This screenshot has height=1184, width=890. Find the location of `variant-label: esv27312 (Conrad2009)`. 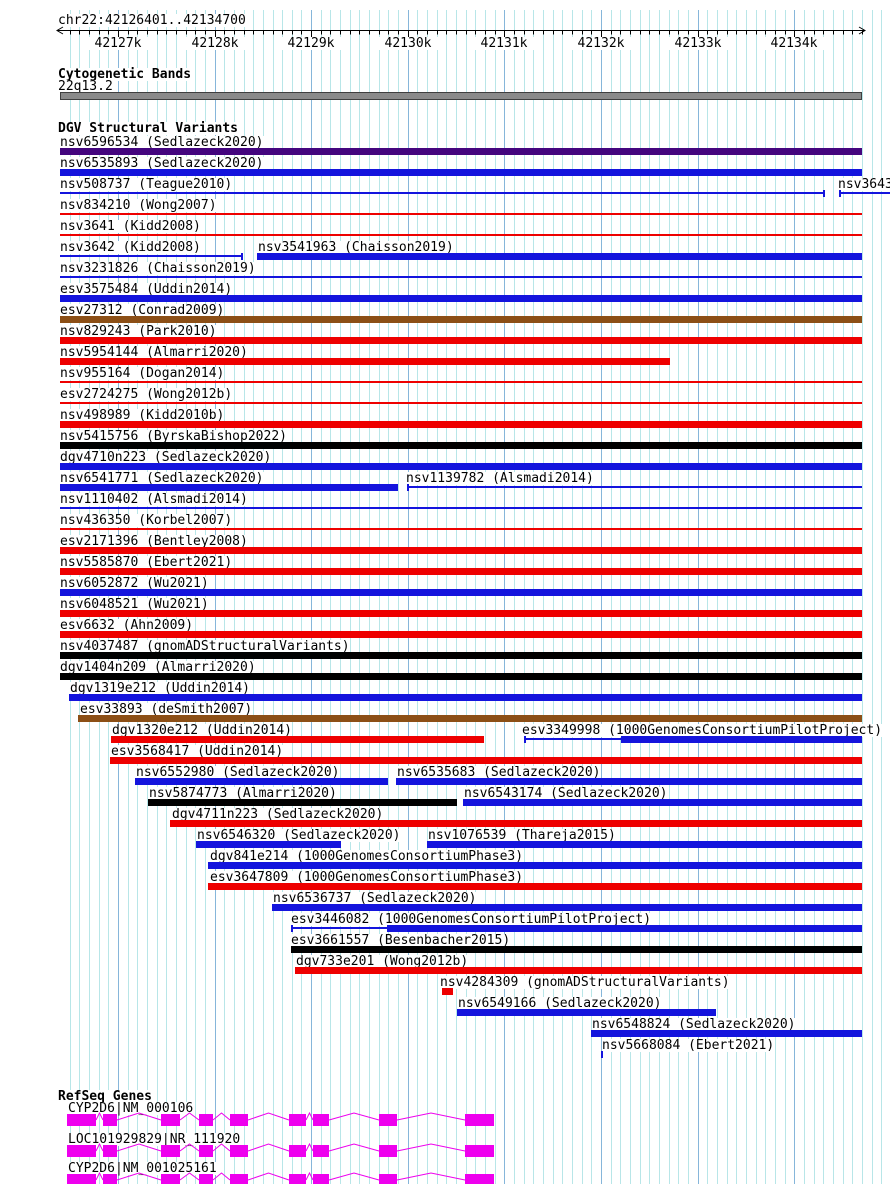

variant-label: esv27312 (Conrad2009) is located at coordinates (142, 310).